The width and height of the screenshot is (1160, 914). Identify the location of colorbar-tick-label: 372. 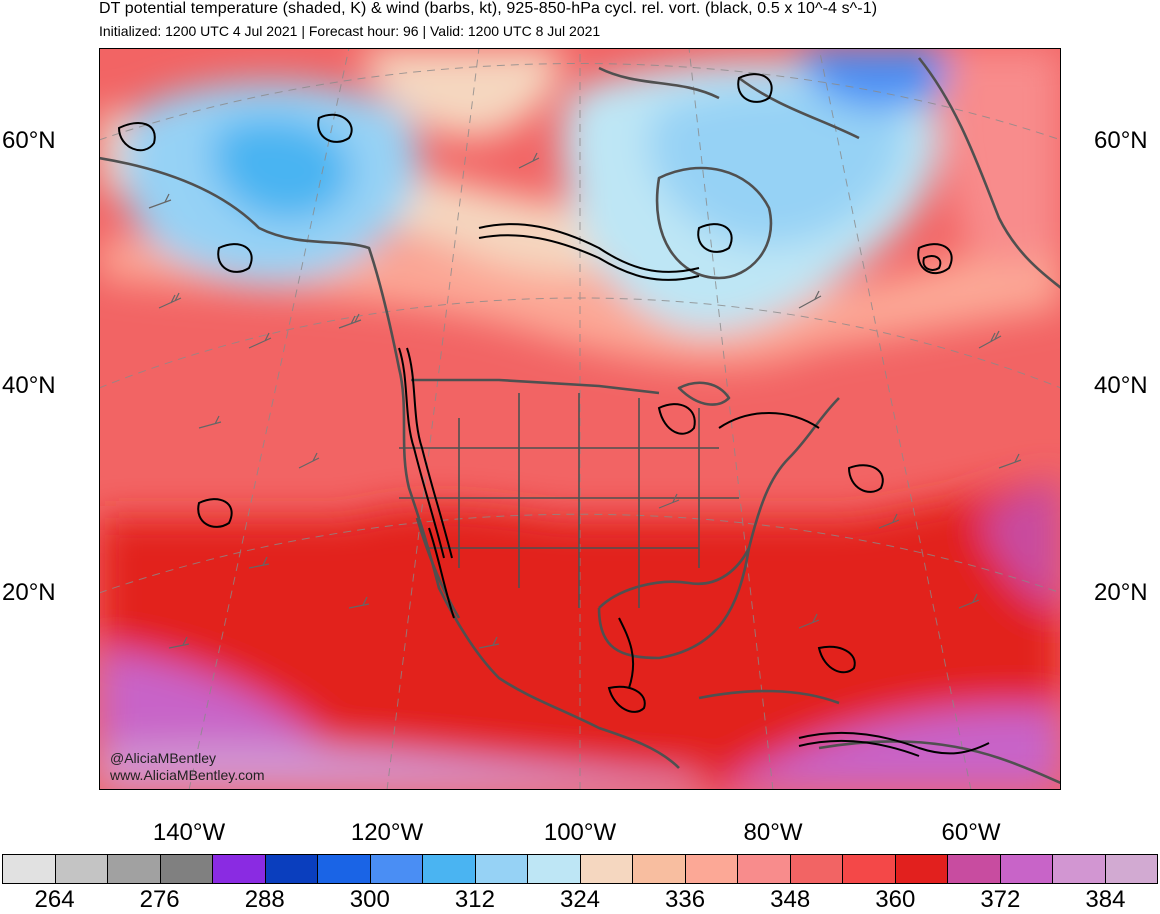
(1000, 899).